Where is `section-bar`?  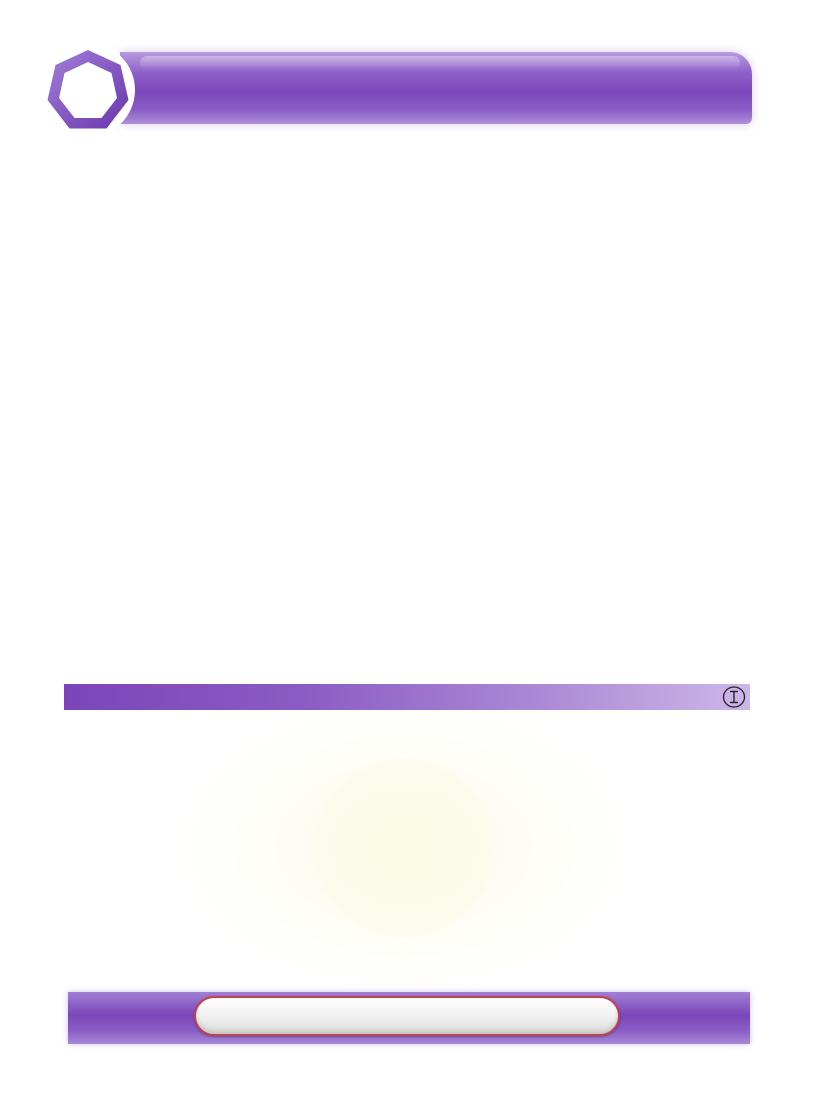
section-bar is located at coordinates (407, 697).